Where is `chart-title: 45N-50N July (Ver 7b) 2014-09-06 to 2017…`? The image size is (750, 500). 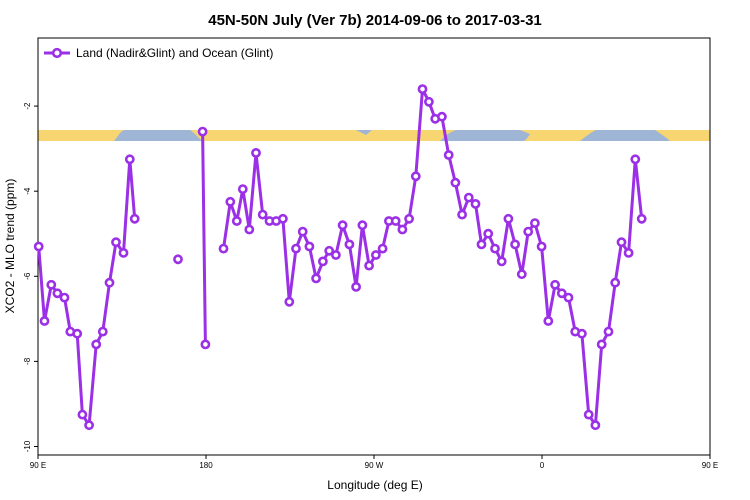 chart-title: 45N-50N July (Ver 7b) 2014-09-06 to 2017… is located at coordinates (375, 20).